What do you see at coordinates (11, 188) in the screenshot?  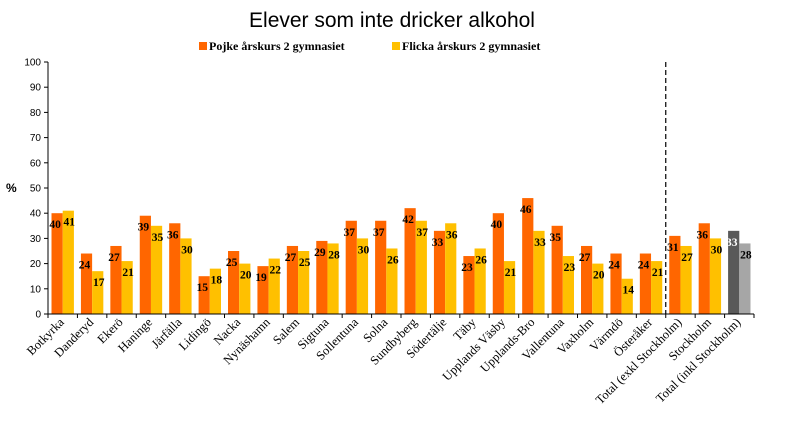 I see `y-axis-label: %` at bounding box center [11, 188].